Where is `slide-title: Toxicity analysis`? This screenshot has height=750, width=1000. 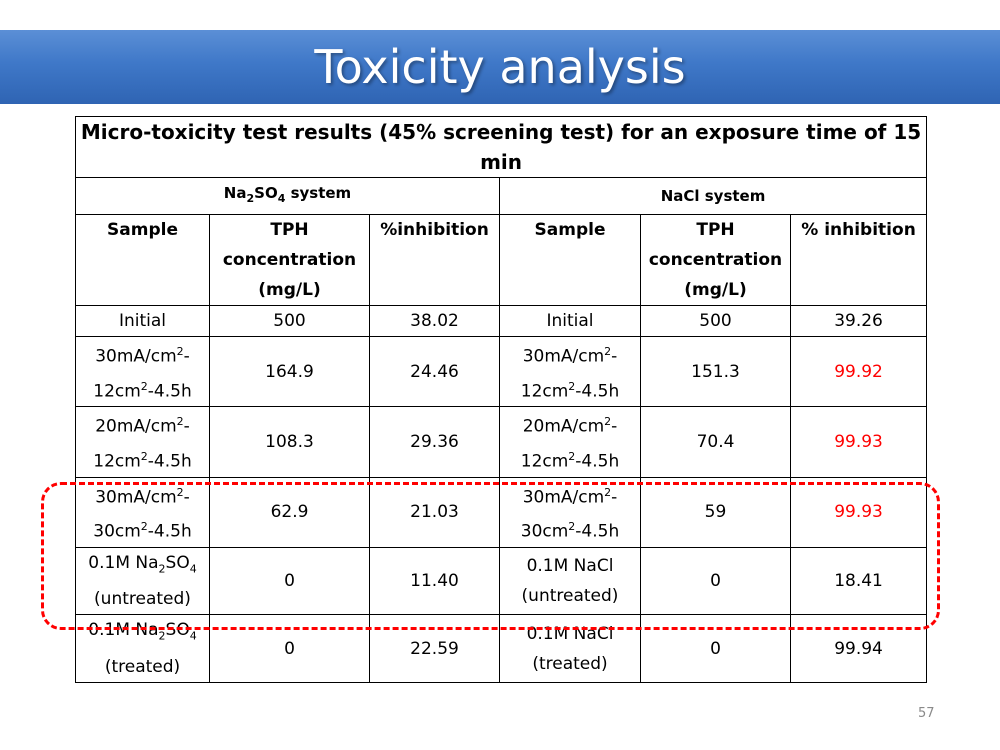 slide-title: Toxicity analysis is located at coordinates (500, 67).